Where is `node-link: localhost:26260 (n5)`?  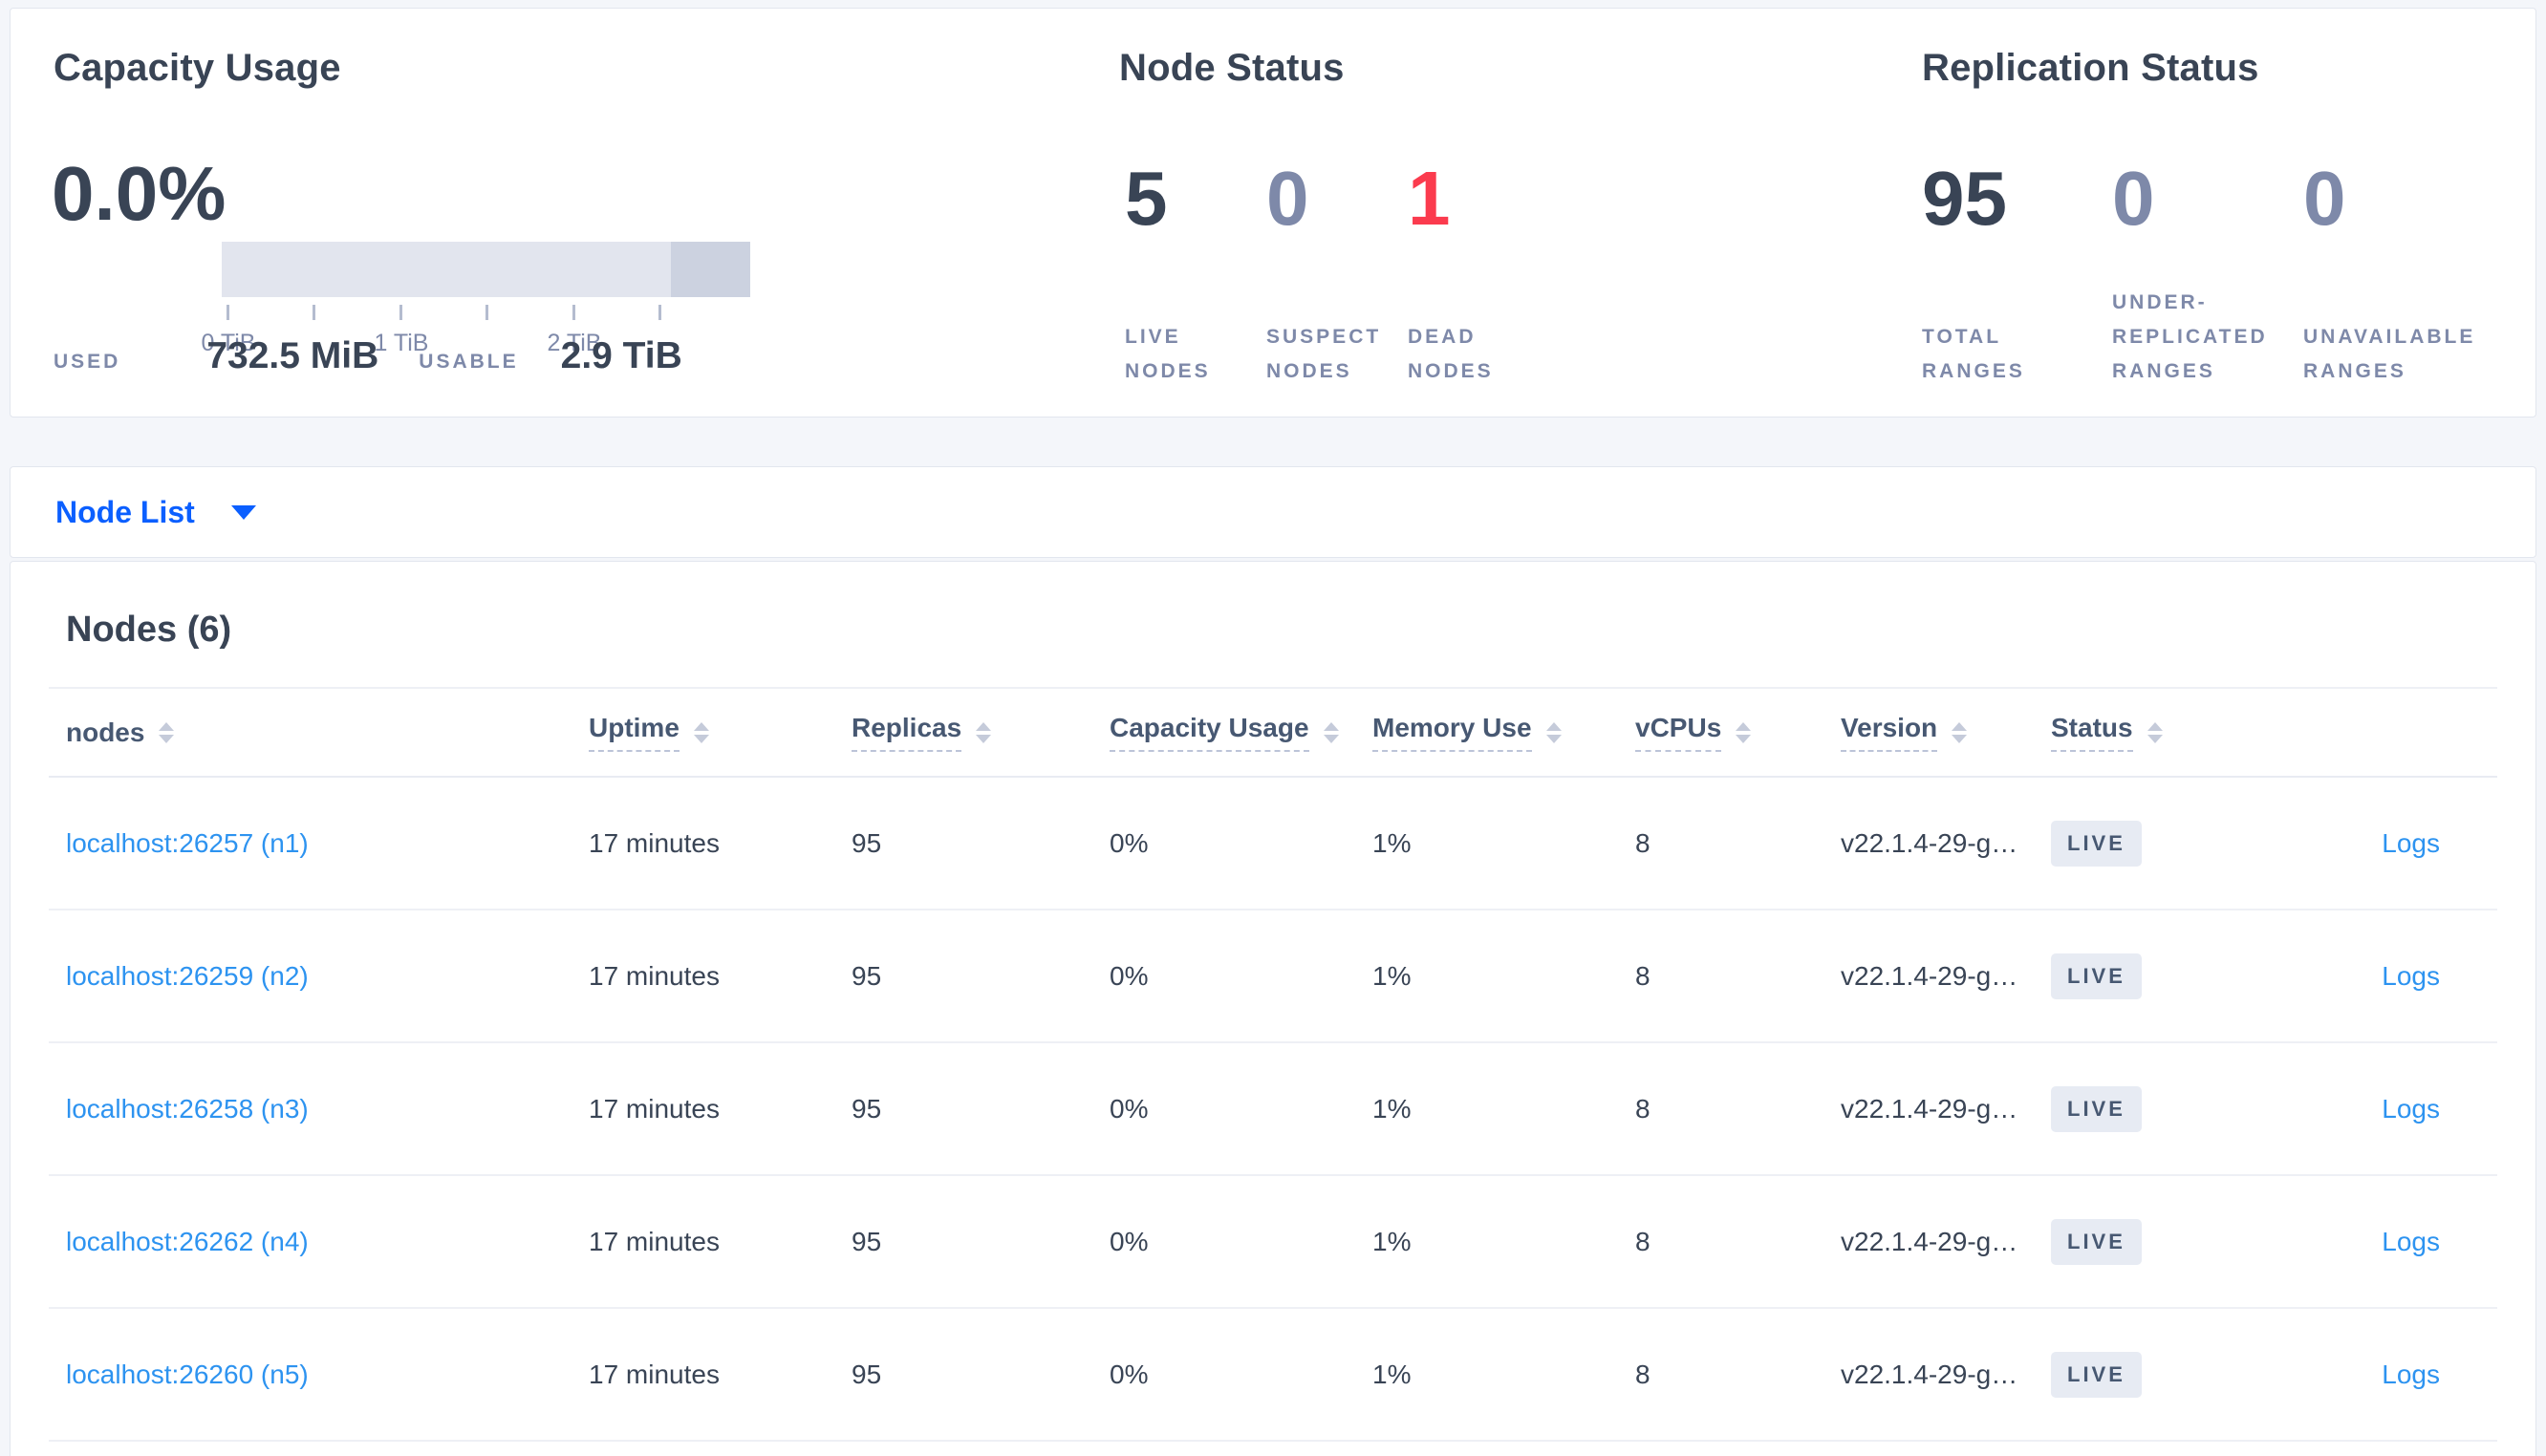
node-link: localhost:26260 (n5) is located at coordinates (187, 1374).